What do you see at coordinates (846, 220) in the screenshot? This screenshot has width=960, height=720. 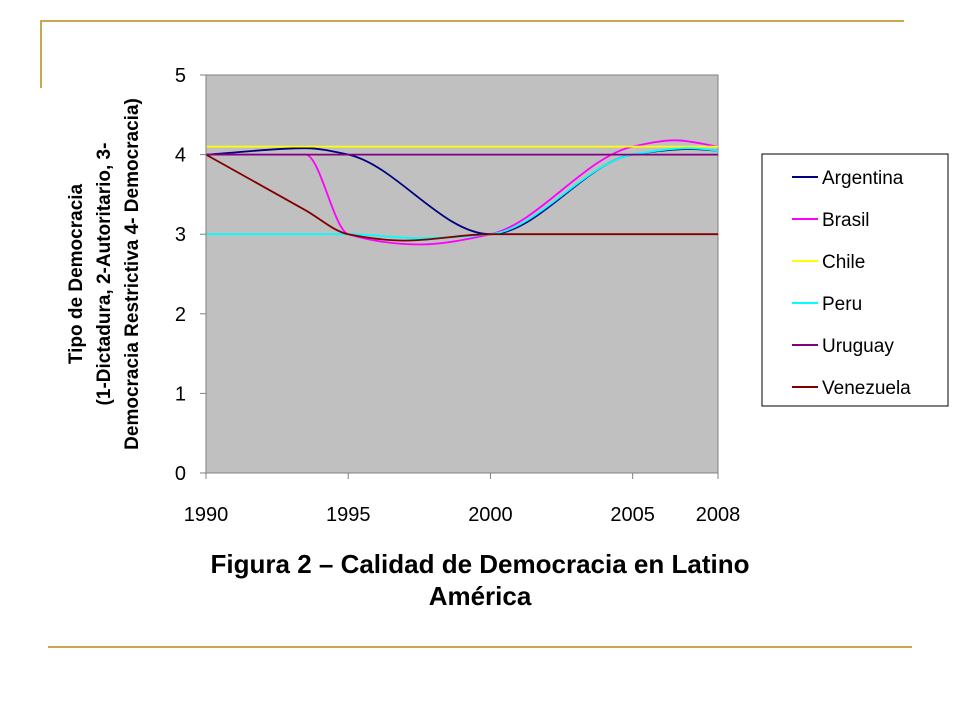 I see `legend-label-brasil: Brasil` at bounding box center [846, 220].